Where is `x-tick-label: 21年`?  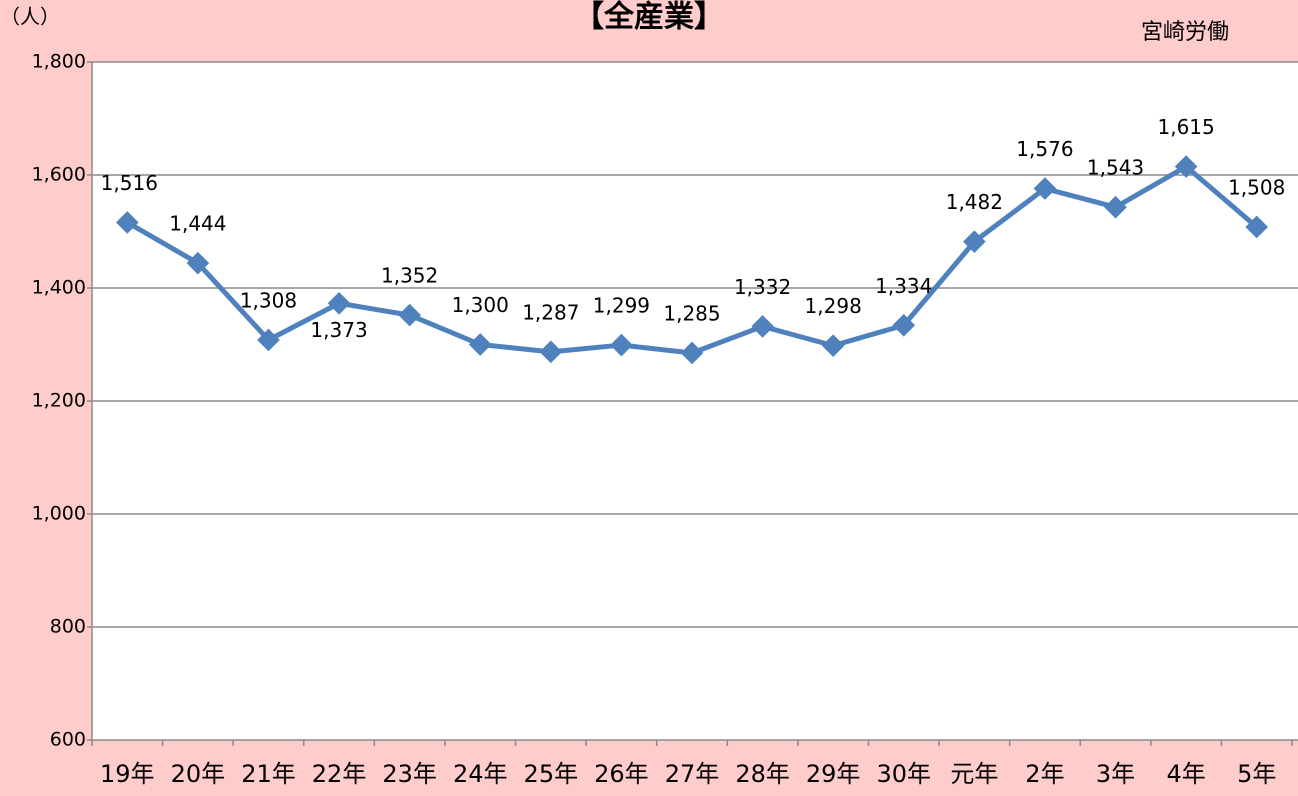 x-tick-label: 21年 is located at coordinates (268, 774).